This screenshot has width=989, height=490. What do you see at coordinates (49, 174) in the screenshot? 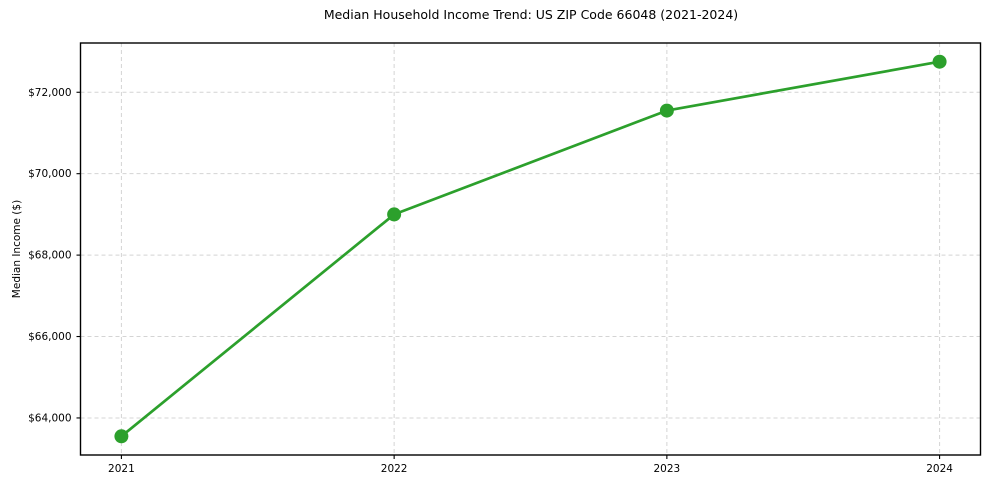
I see `y-tick-label: $70,000` at bounding box center [49, 174].